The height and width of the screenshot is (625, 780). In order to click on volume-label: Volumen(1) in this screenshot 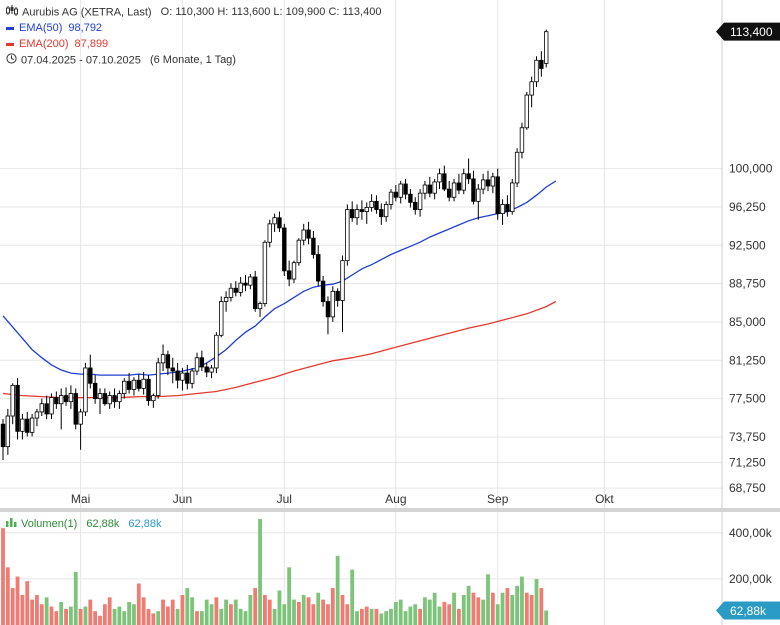, I will do `click(49, 524)`.